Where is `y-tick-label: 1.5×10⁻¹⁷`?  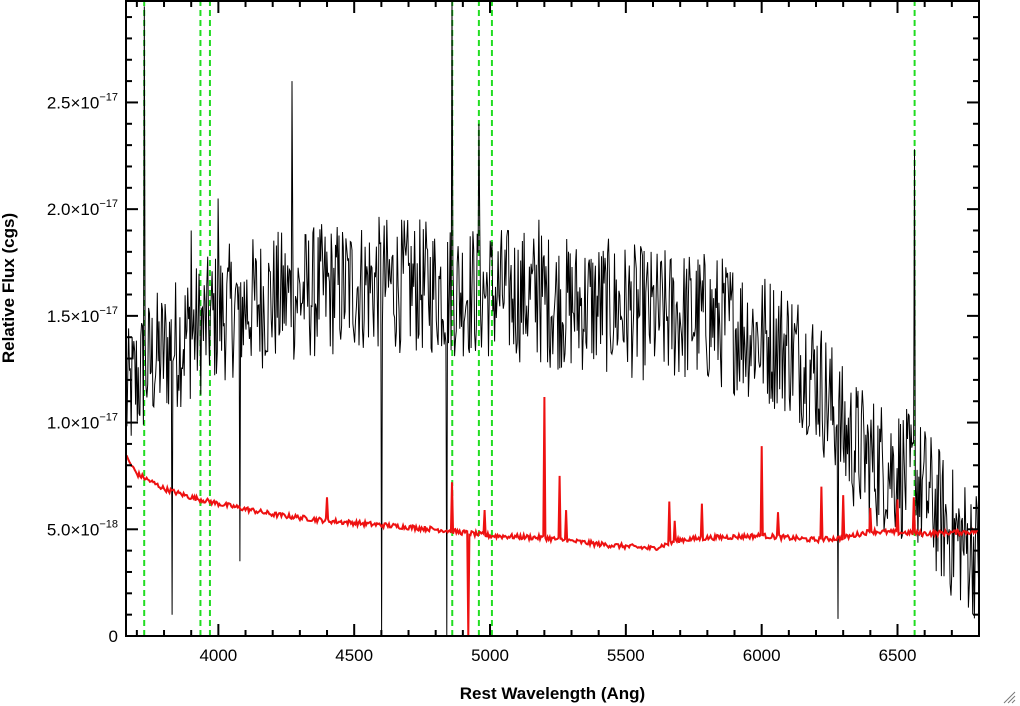
y-tick-label: 1.5×10⁻¹⁷ is located at coordinates (82, 315).